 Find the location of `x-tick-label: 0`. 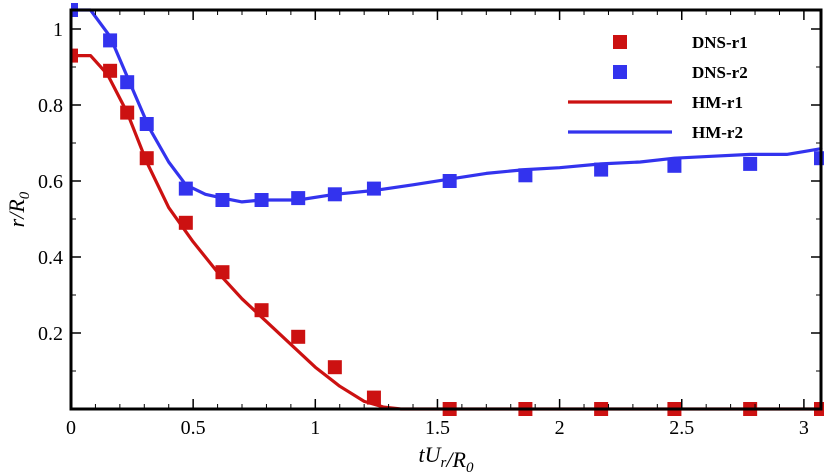

x-tick-label: 0 is located at coordinates (71, 428).